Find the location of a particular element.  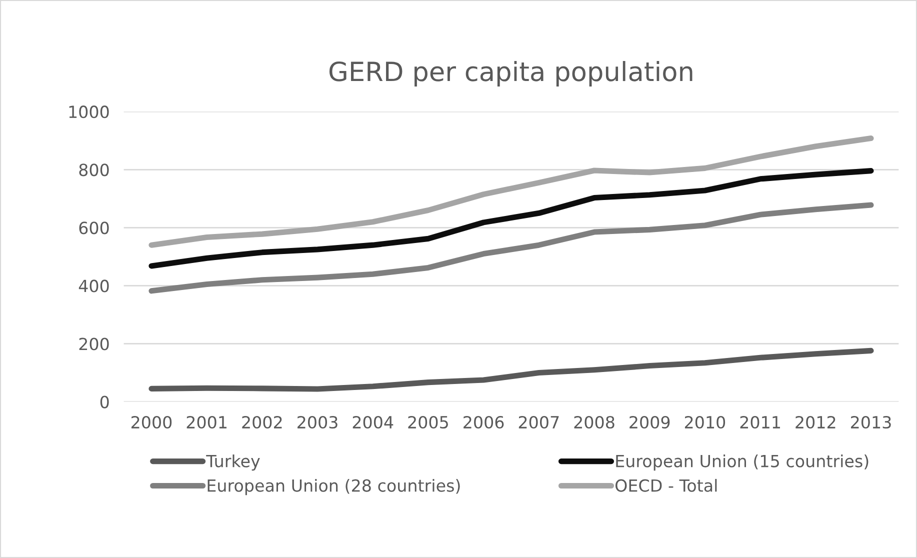

x-tick-label: 2012 is located at coordinates (816, 422).